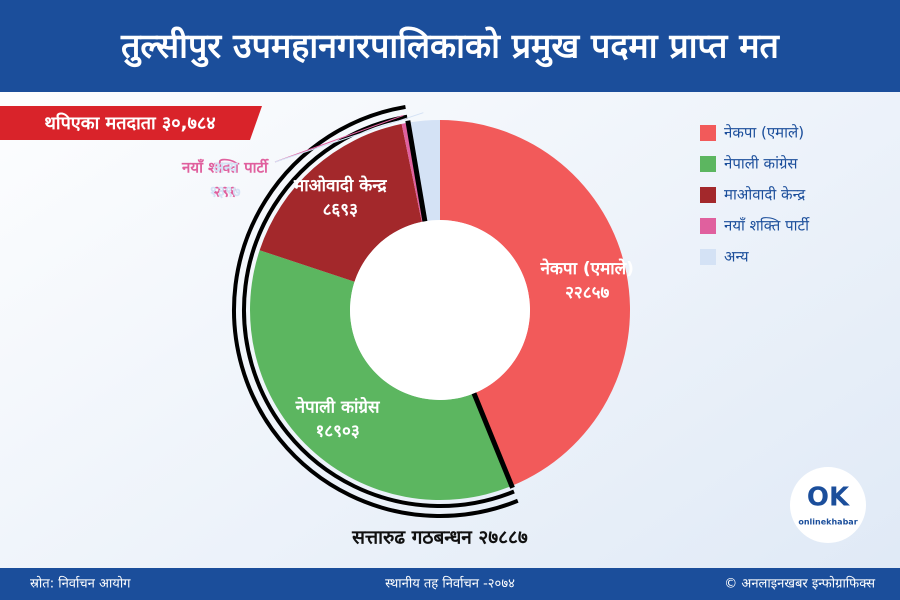  I want to click on logo-text: onlinekhabar, so click(827, 522).